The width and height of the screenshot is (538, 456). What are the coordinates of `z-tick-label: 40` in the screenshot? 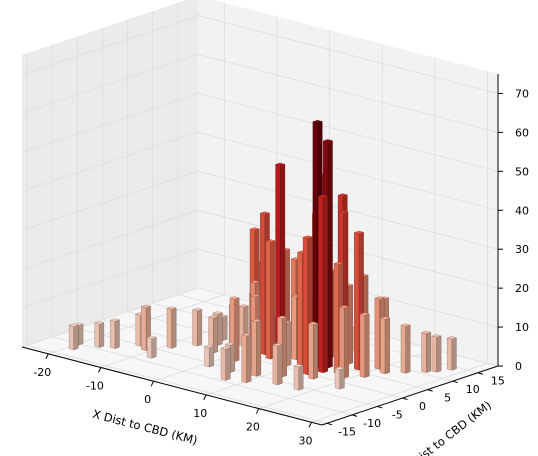 It's located at (522, 210).